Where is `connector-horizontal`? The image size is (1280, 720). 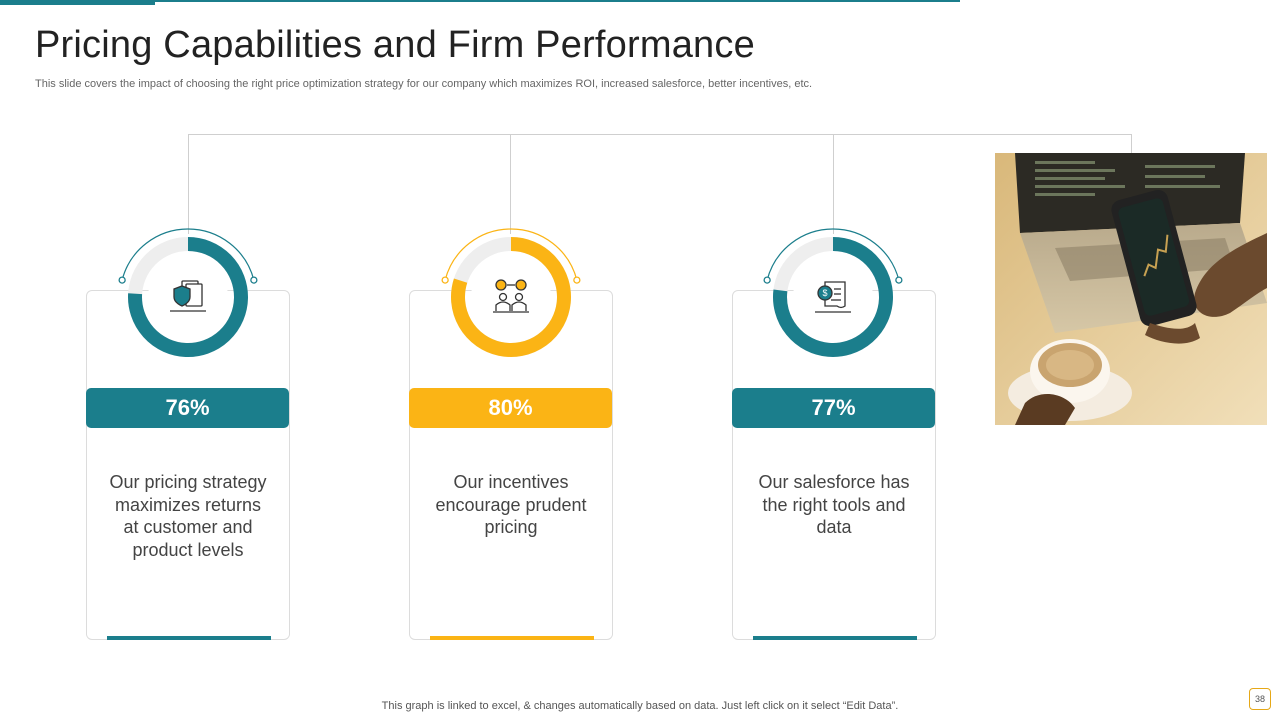
connector-horizontal is located at coordinates (660, 134).